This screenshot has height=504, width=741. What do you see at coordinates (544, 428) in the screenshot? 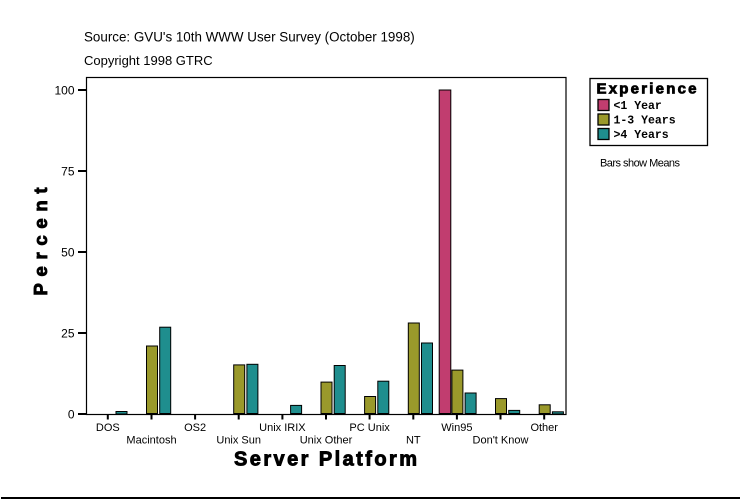
I see `svg-text: Other` at bounding box center [544, 428].